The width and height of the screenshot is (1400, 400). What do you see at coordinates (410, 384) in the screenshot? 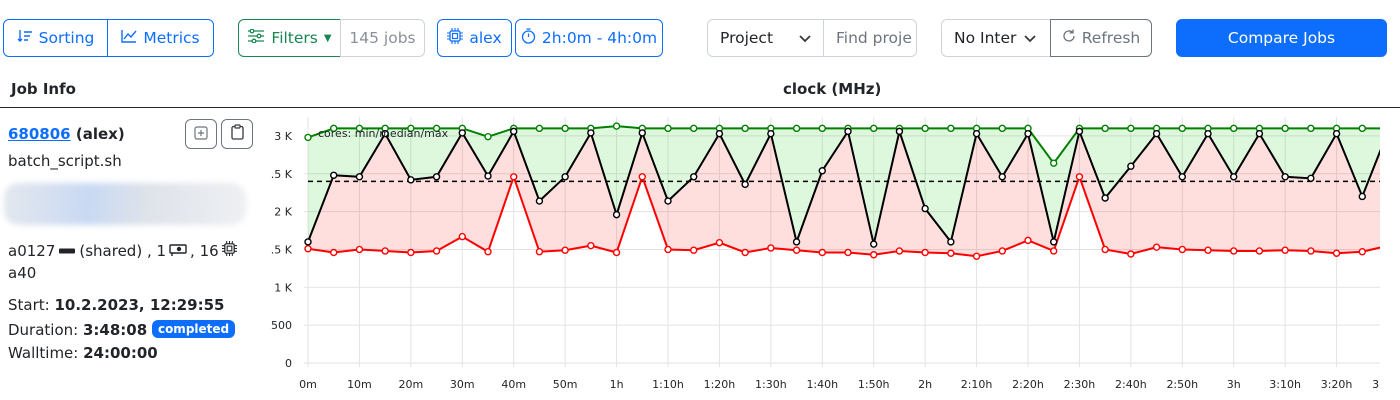
I see `x-tick-label: 20m` at bounding box center [410, 384].